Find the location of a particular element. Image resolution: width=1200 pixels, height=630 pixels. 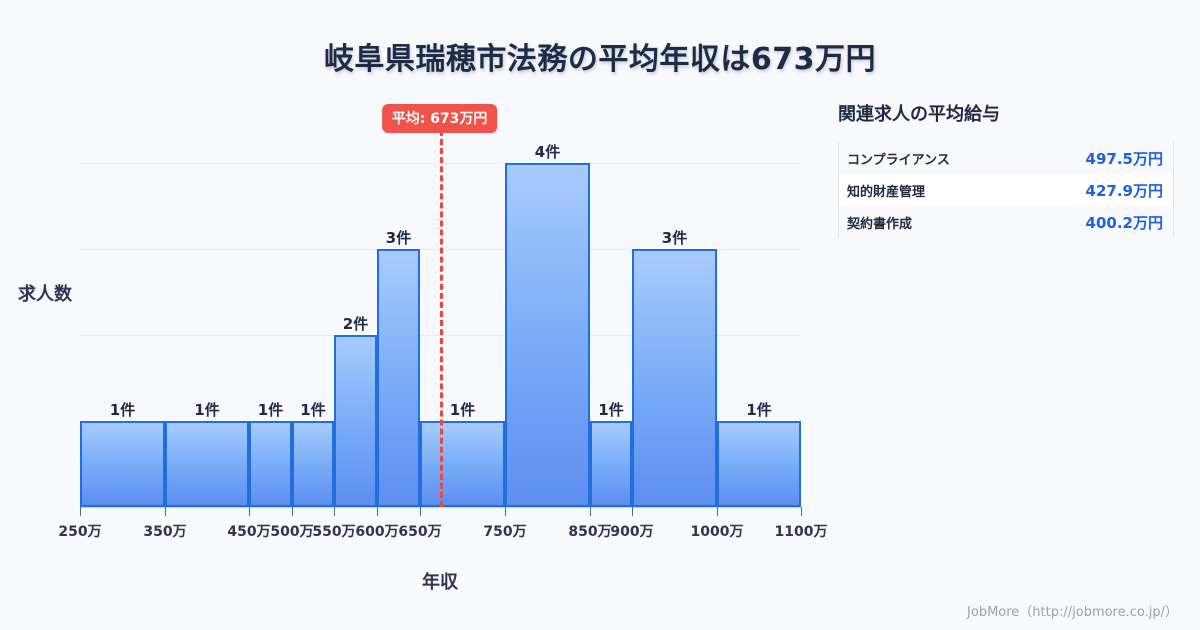

table-row: コンプライアンス 497.5万円 is located at coordinates (1006, 158).